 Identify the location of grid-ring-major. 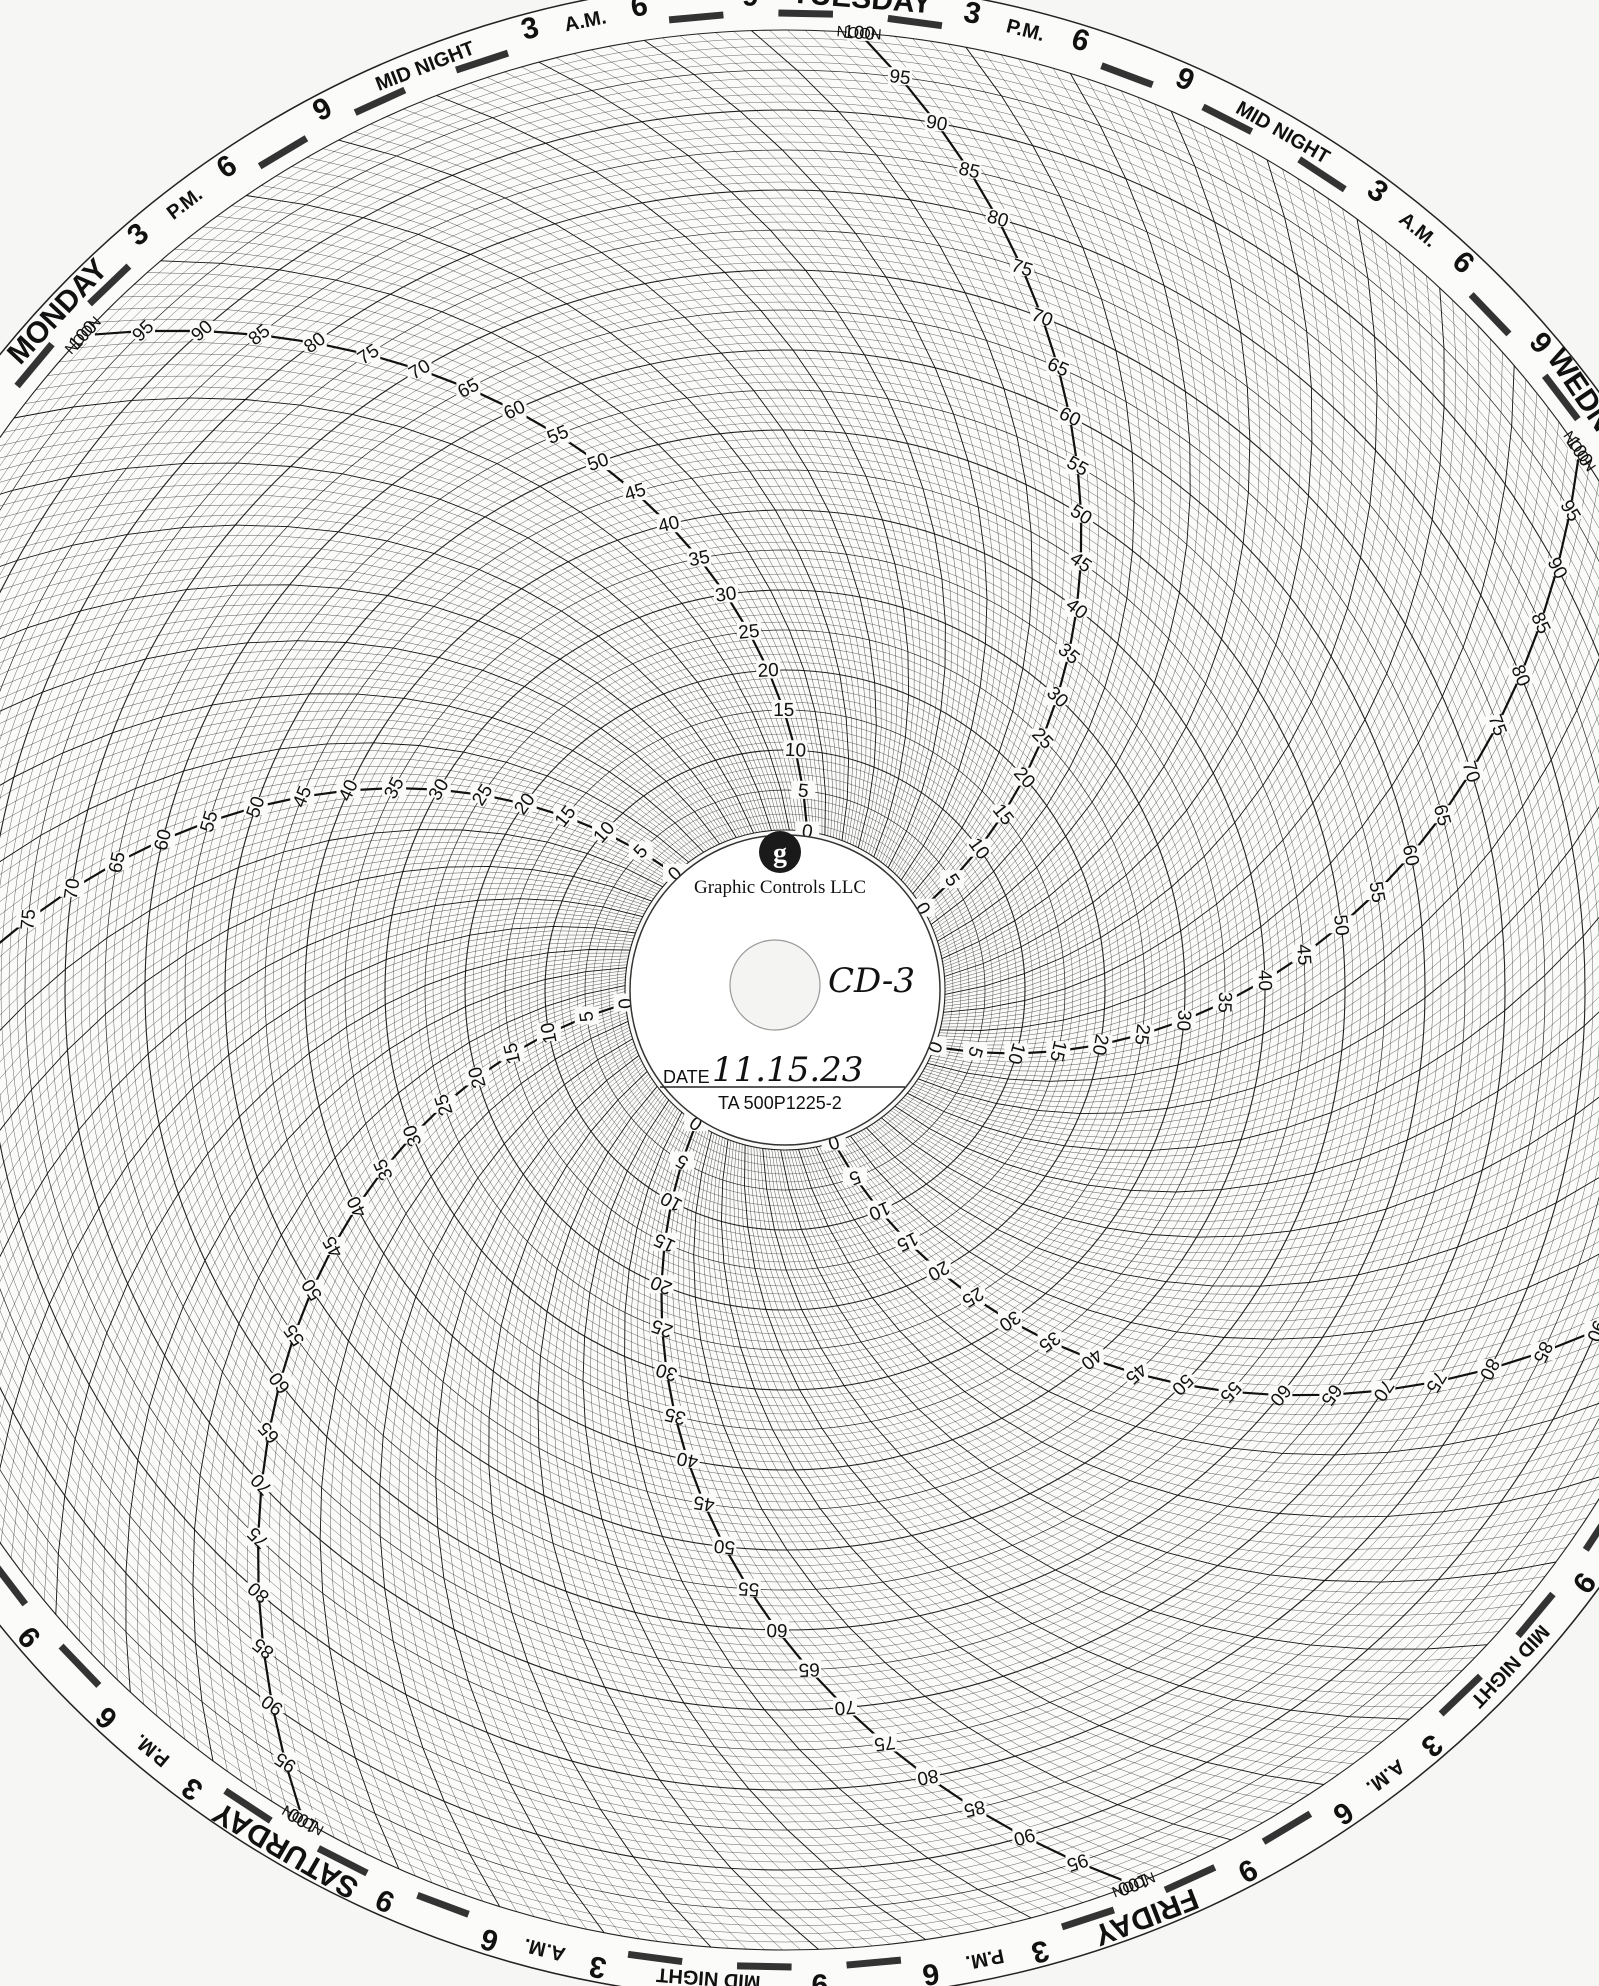
(785, 990).